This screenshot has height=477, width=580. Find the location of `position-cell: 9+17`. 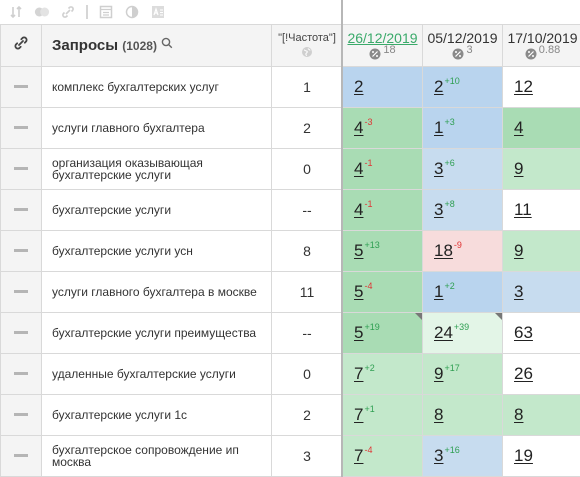

position-cell: 9+17 is located at coordinates (462, 374).